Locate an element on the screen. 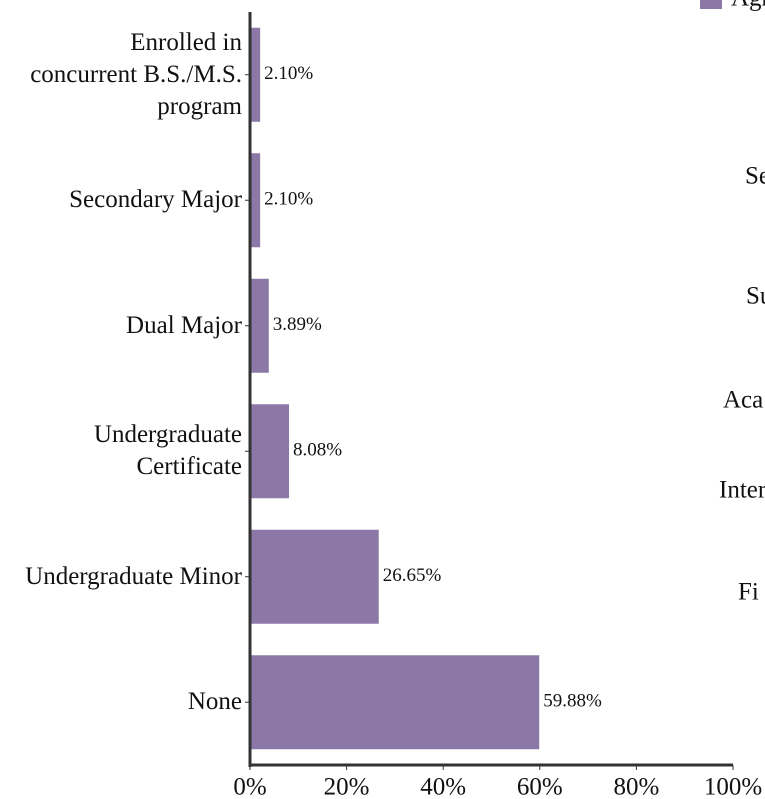  value-label: 26.65% is located at coordinates (412, 575).